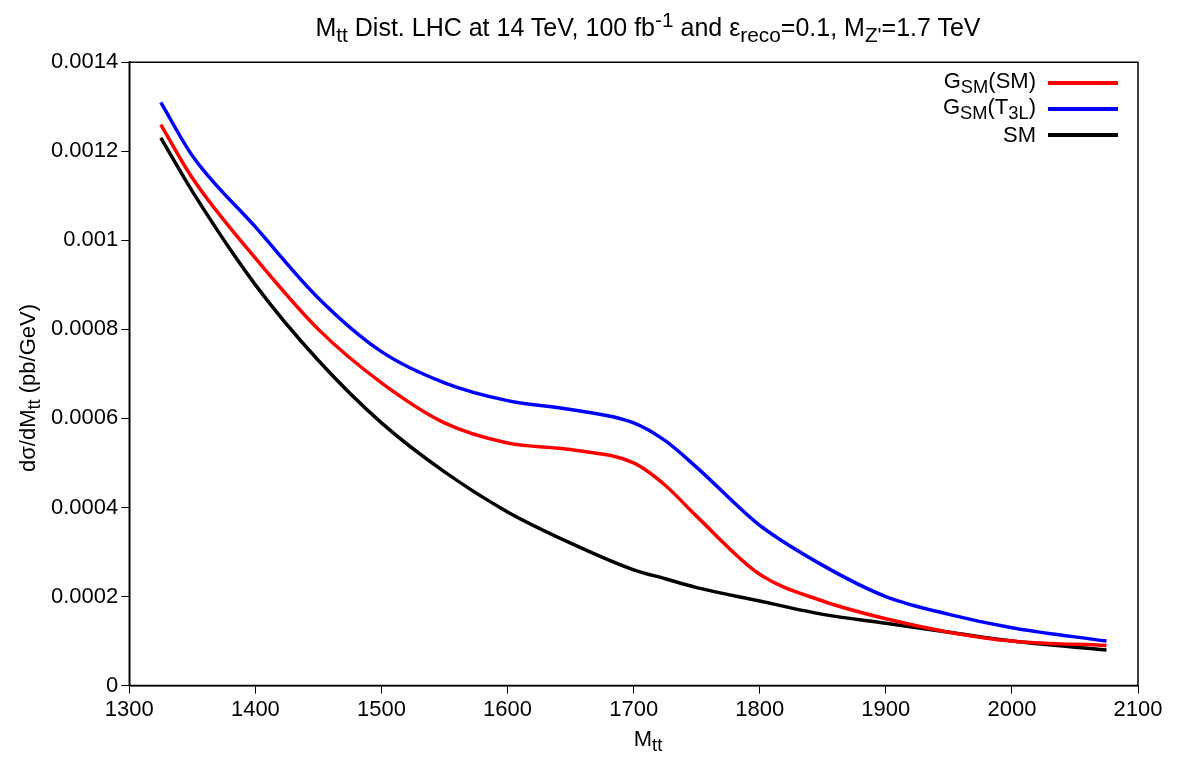  What do you see at coordinates (84, 328) in the screenshot?
I see `y-tick-label: 0.0008` at bounding box center [84, 328].